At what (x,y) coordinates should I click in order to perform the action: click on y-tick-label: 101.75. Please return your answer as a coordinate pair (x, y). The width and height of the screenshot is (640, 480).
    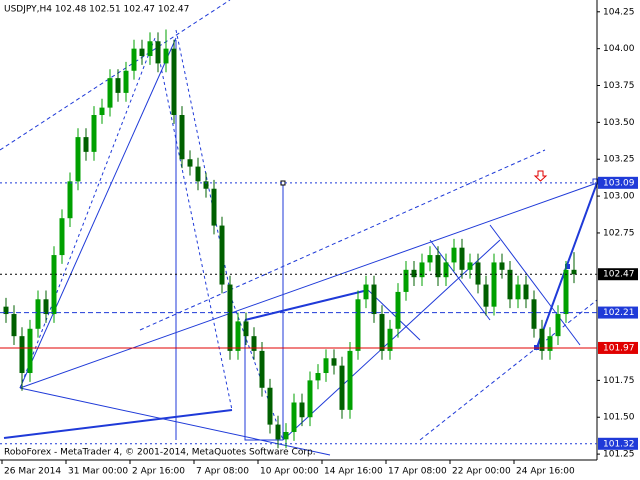
    Looking at the image, I should click on (619, 381).